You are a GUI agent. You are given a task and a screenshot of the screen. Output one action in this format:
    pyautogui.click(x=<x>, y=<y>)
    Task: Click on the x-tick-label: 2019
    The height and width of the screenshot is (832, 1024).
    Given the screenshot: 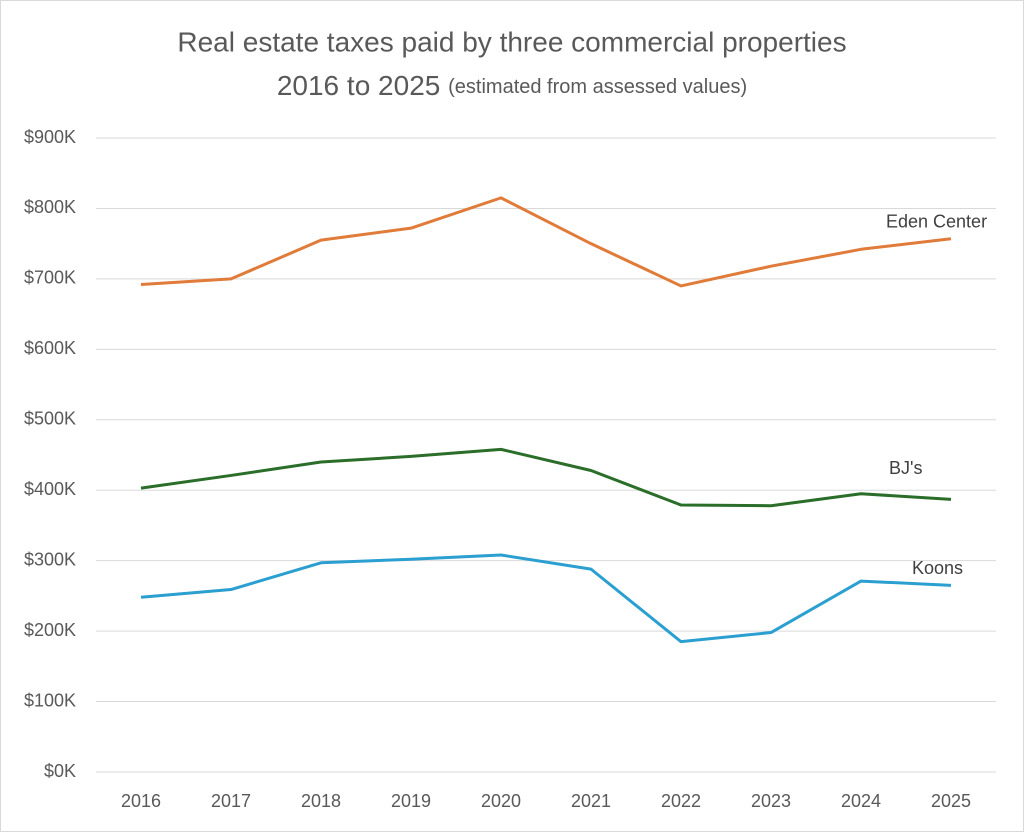 What is the action you would take?
    pyautogui.click(x=411, y=801)
    